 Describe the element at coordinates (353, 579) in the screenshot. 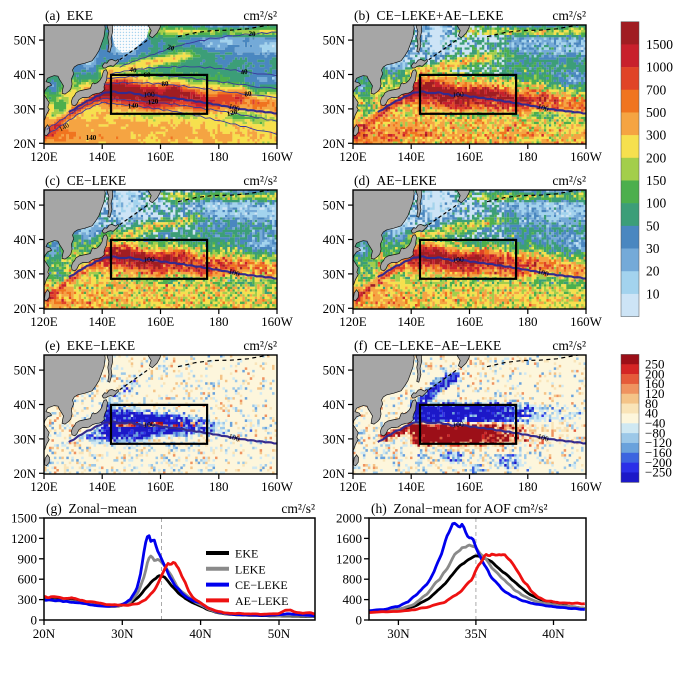

I see `svg-text: 800` at that location.